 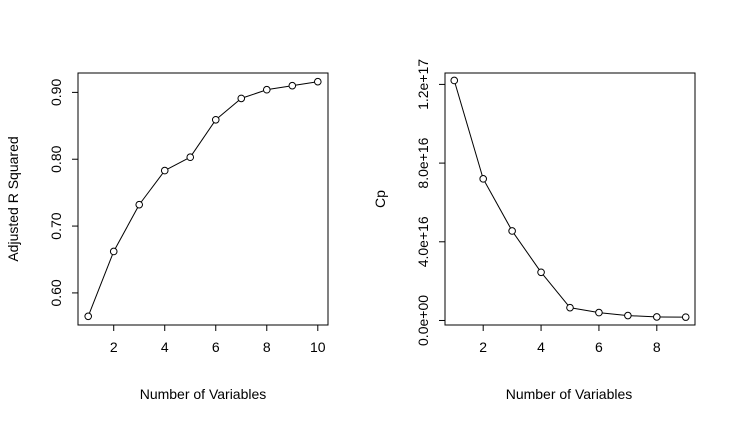 What do you see at coordinates (430, 202) in the screenshot?
I see `y-axis-ticks: 0.0e+00 4.0e+16 8.0e+16 1.2e+17` at bounding box center [430, 202].